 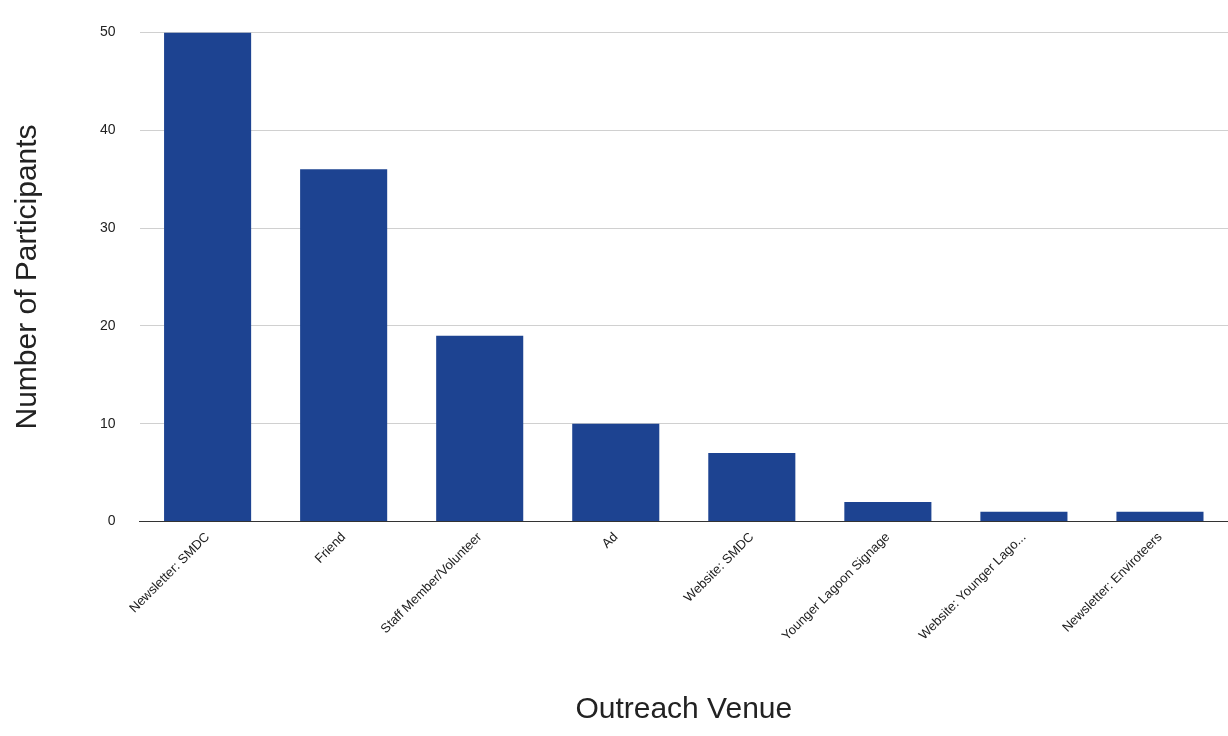 What do you see at coordinates (107, 129) in the screenshot?
I see `y-tick-label: 40` at bounding box center [107, 129].